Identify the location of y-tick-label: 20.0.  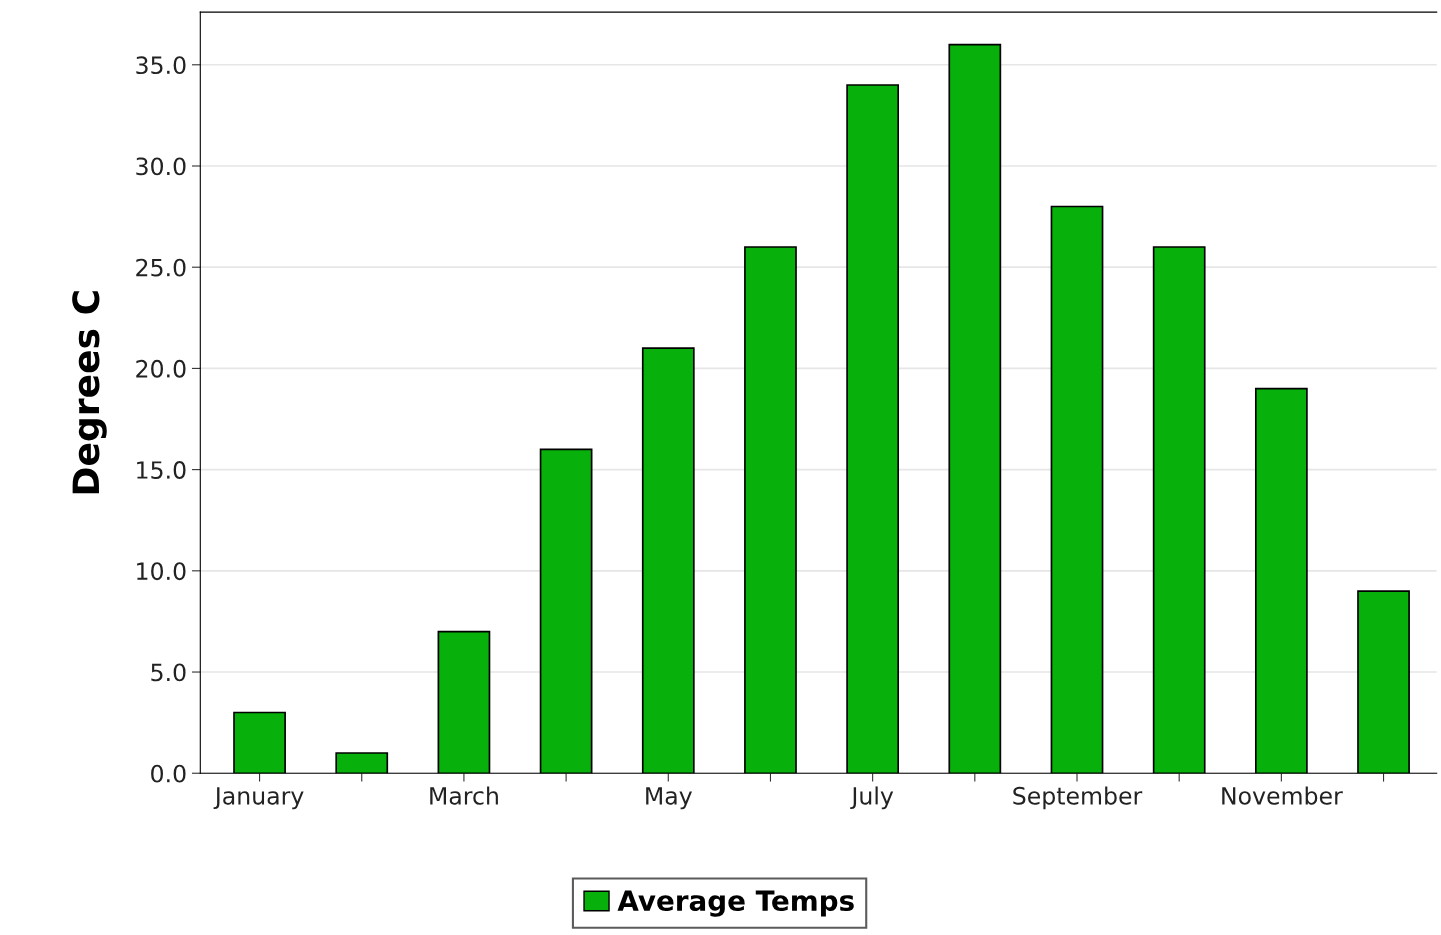
(161, 368).